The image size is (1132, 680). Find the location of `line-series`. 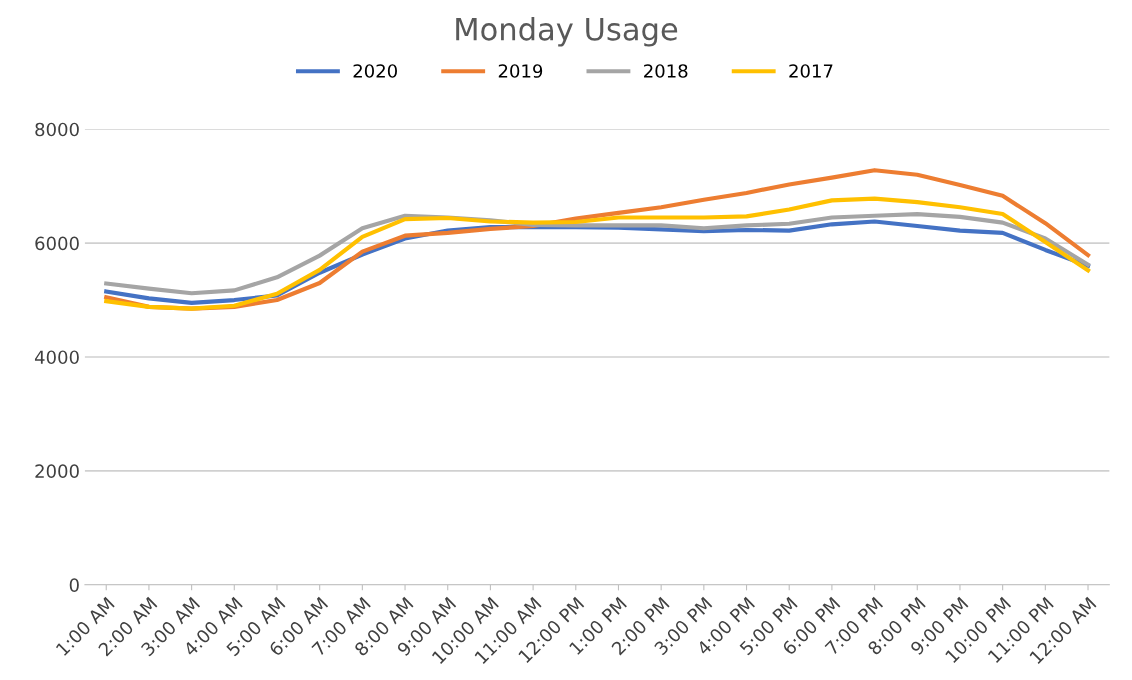

line-series is located at coordinates (597, 253).